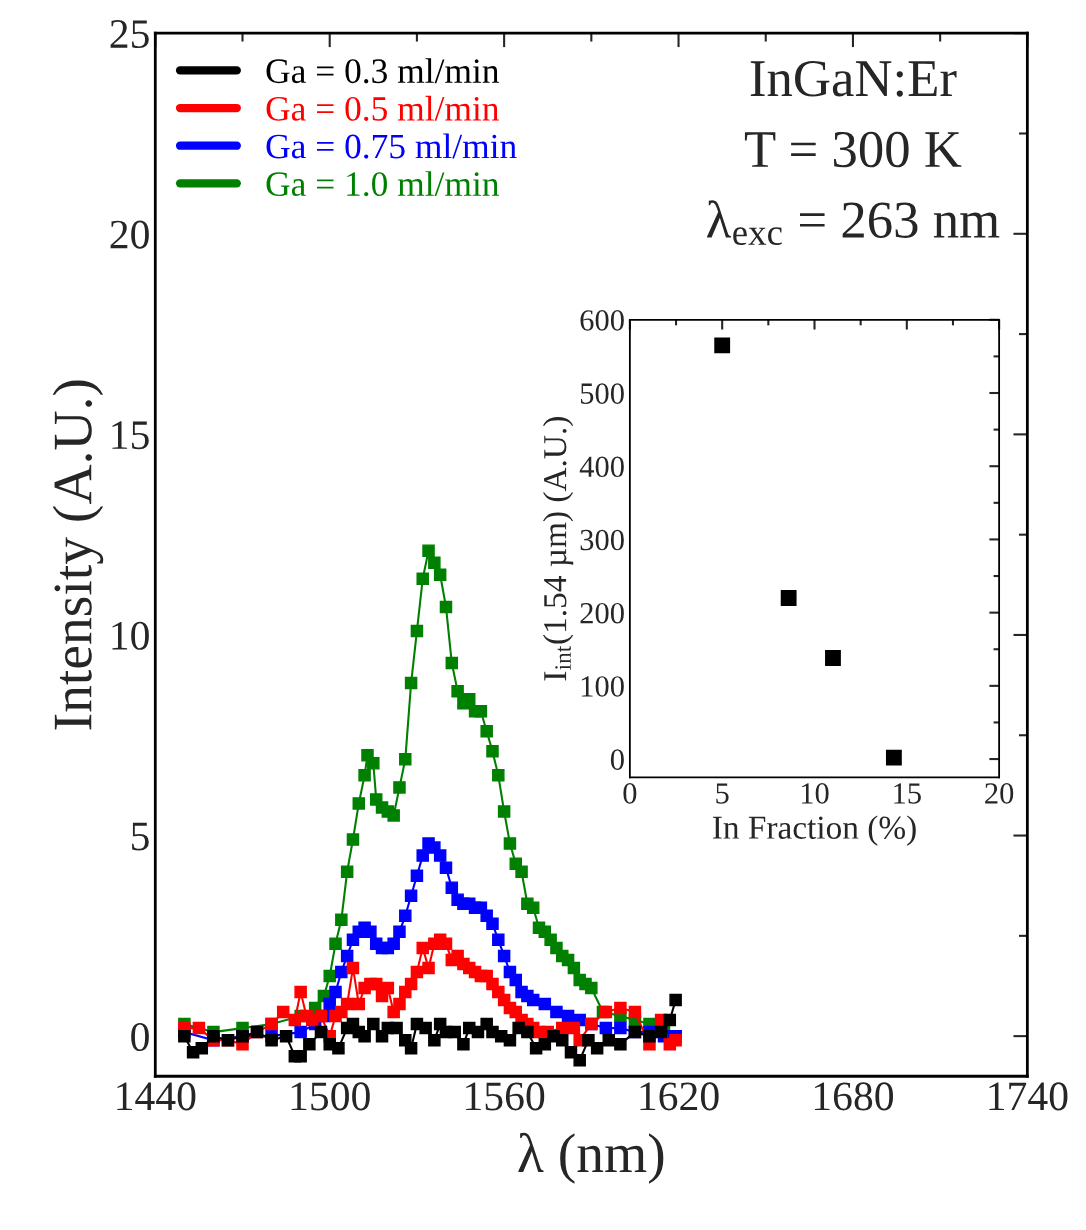 Image resolution: width=1086 pixels, height=1230 pixels. I want to click on y-tick-label: 600, so click(602, 320).